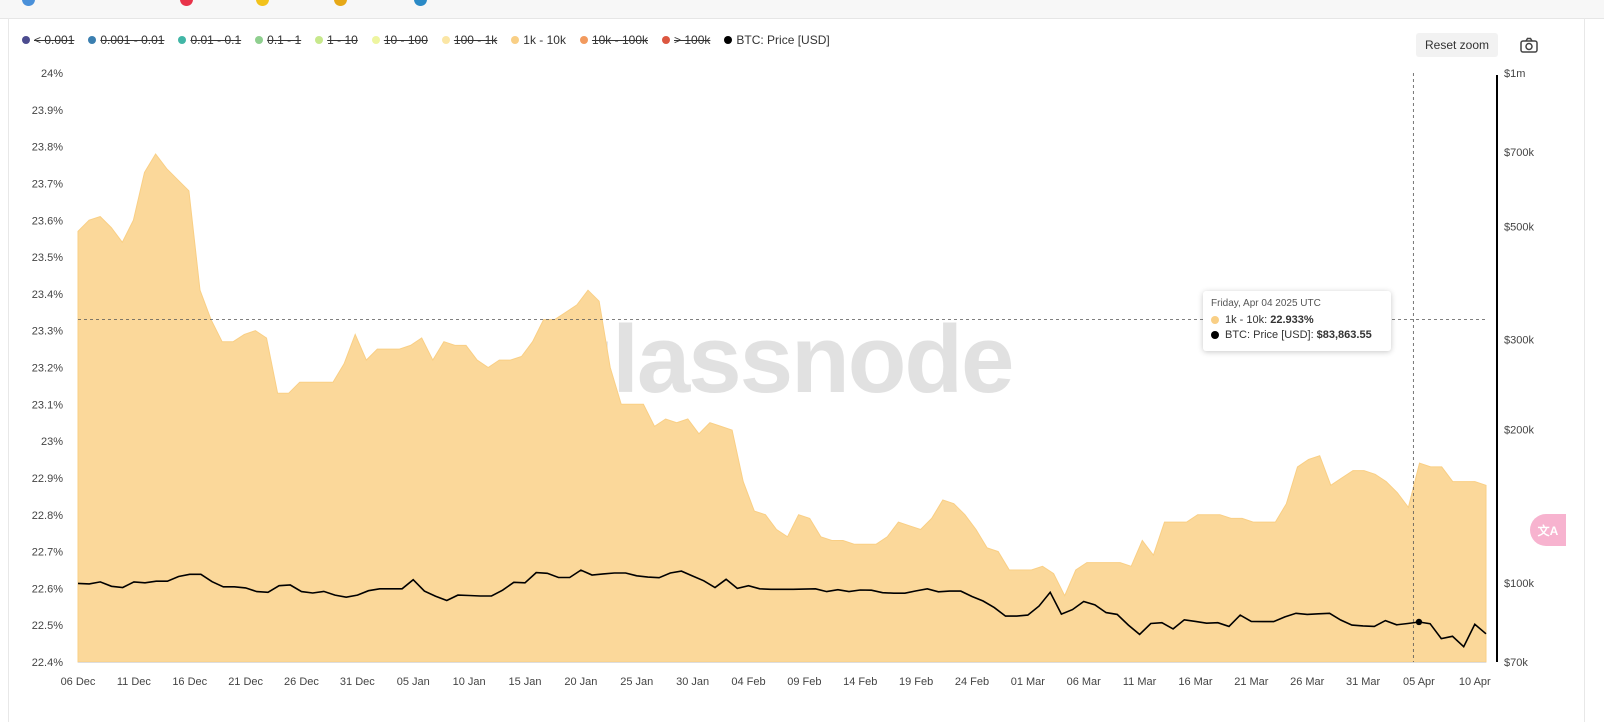 This screenshot has height=722, width=1604. What do you see at coordinates (1245, 320) in the screenshot?
I see `tooltip-series-name: 1k - 10k` at bounding box center [1245, 320].